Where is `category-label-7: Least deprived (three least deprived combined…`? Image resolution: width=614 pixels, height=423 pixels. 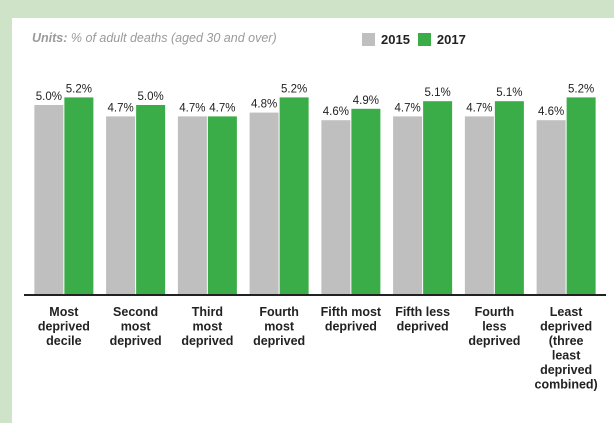
category-label-7: Least deprived (three least deprived combined… is located at coordinates (566, 348).